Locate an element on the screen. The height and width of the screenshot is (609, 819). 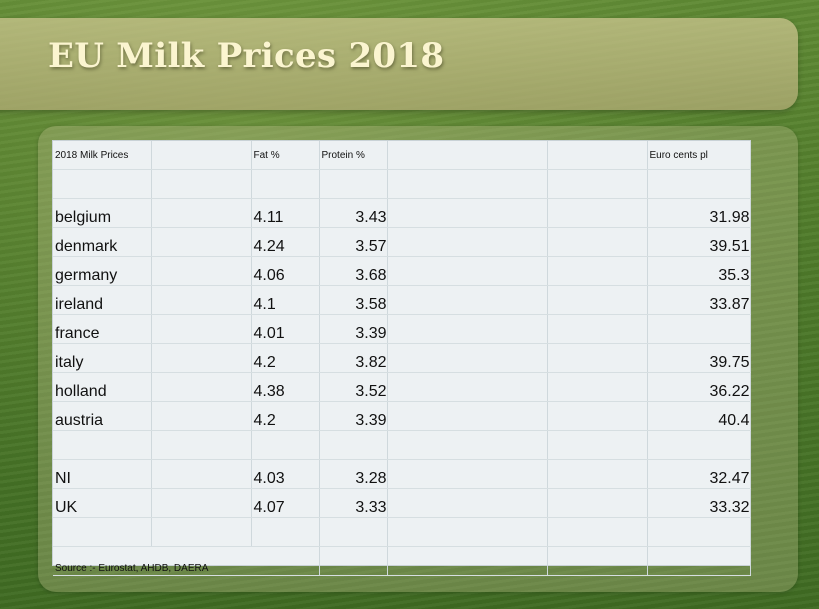
table-row: belgium 4.11 3.43 31.98 is located at coordinates (402, 213).